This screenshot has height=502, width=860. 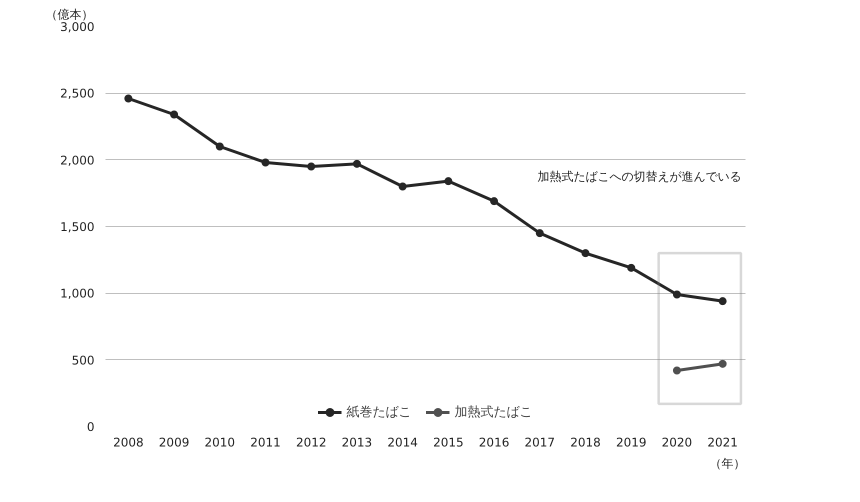 What do you see at coordinates (77, 93) in the screenshot?
I see `y-tick-label: 2,500` at bounding box center [77, 93].